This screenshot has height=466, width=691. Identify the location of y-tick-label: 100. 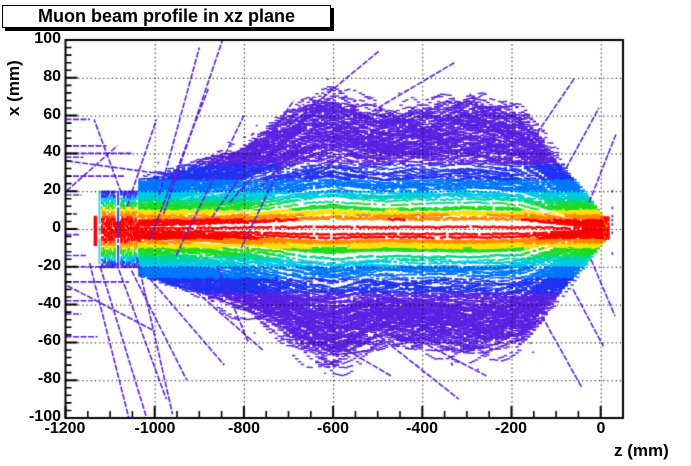
(47, 38).